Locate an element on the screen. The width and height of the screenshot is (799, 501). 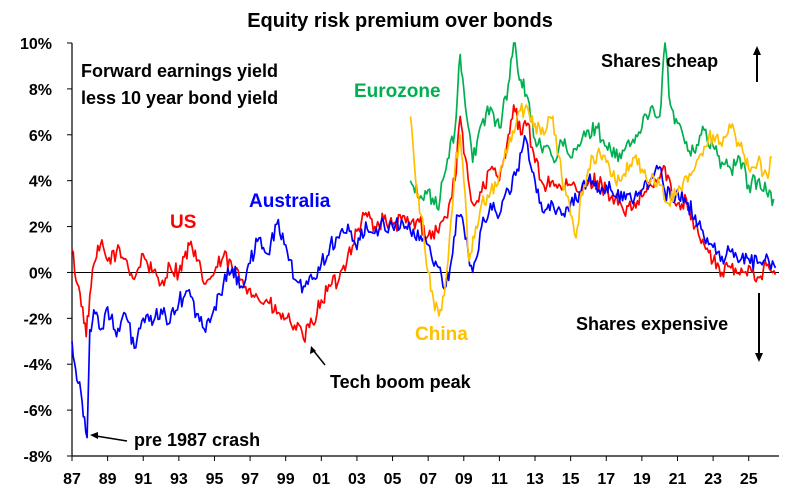
subtitle-line-1: Forward earnings yield is located at coordinates (179, 71).